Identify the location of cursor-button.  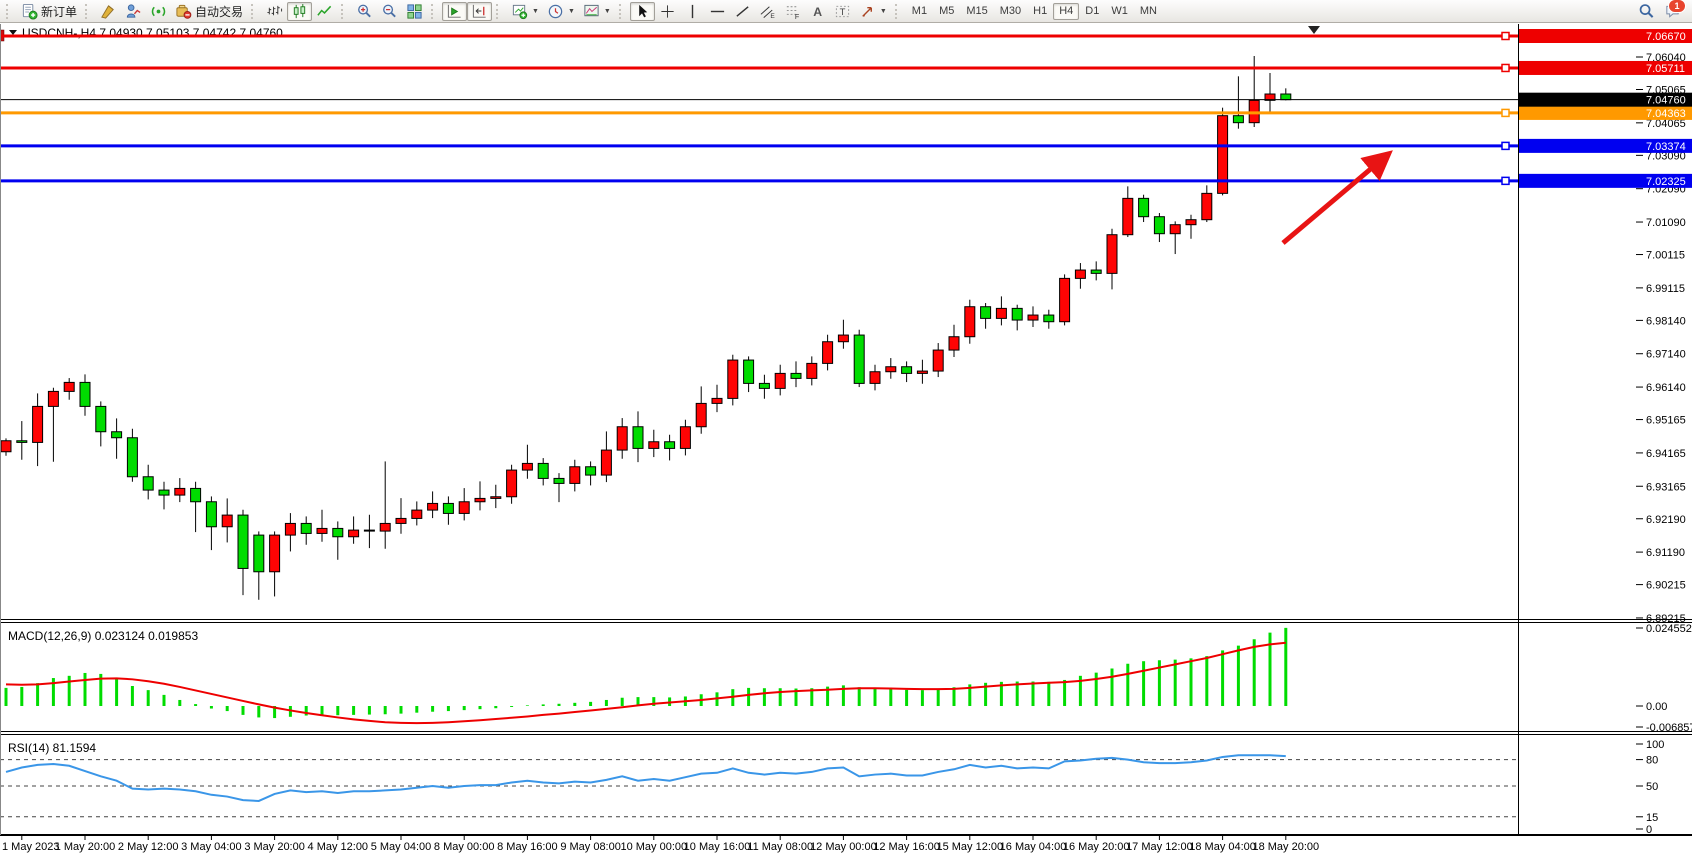
(642, 11).